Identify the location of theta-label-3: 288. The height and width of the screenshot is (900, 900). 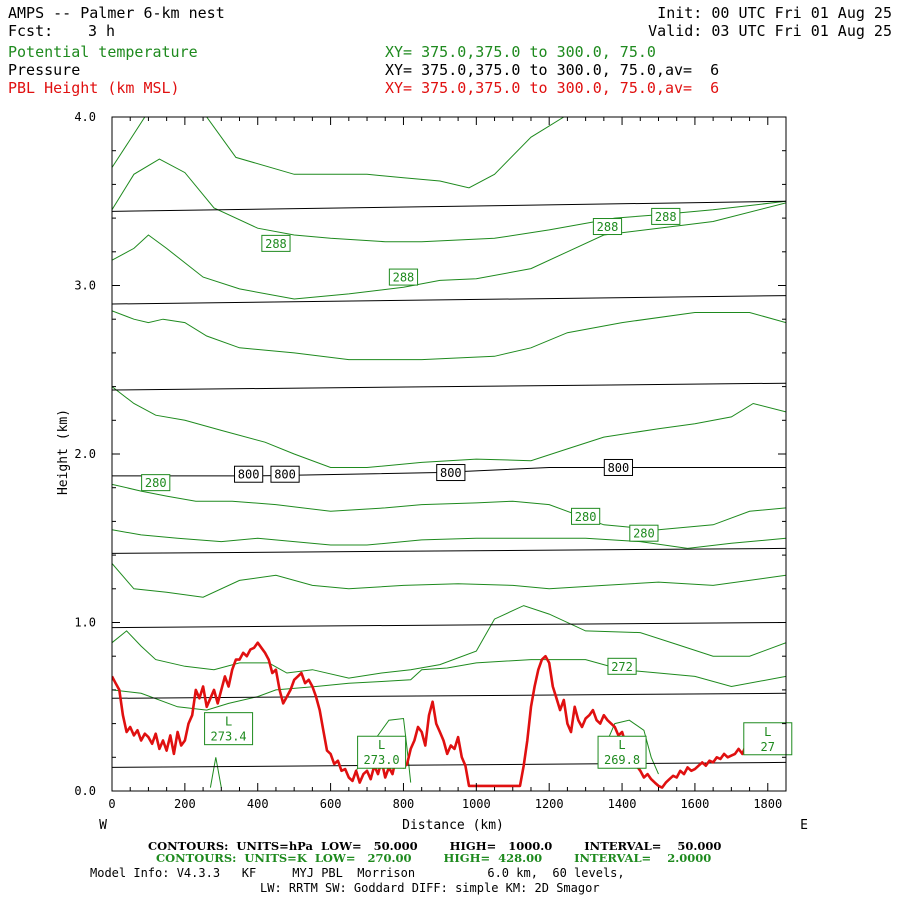
(666, 217).